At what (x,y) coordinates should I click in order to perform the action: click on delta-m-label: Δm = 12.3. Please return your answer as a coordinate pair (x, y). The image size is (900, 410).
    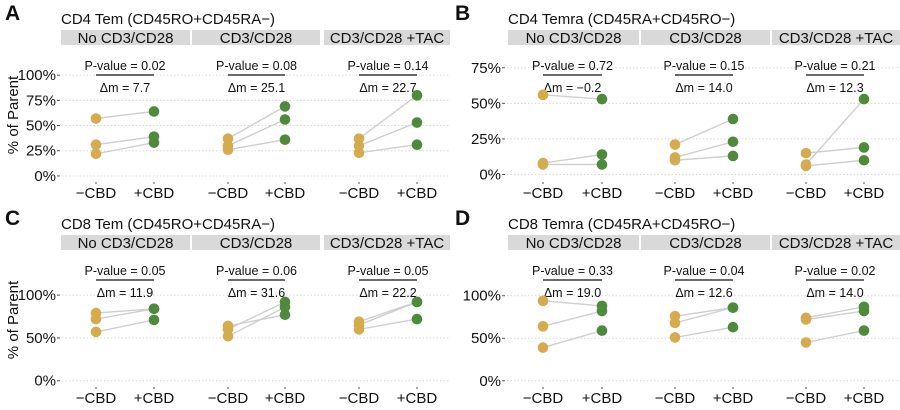
    Looking at the image, I should click on (834, 88).